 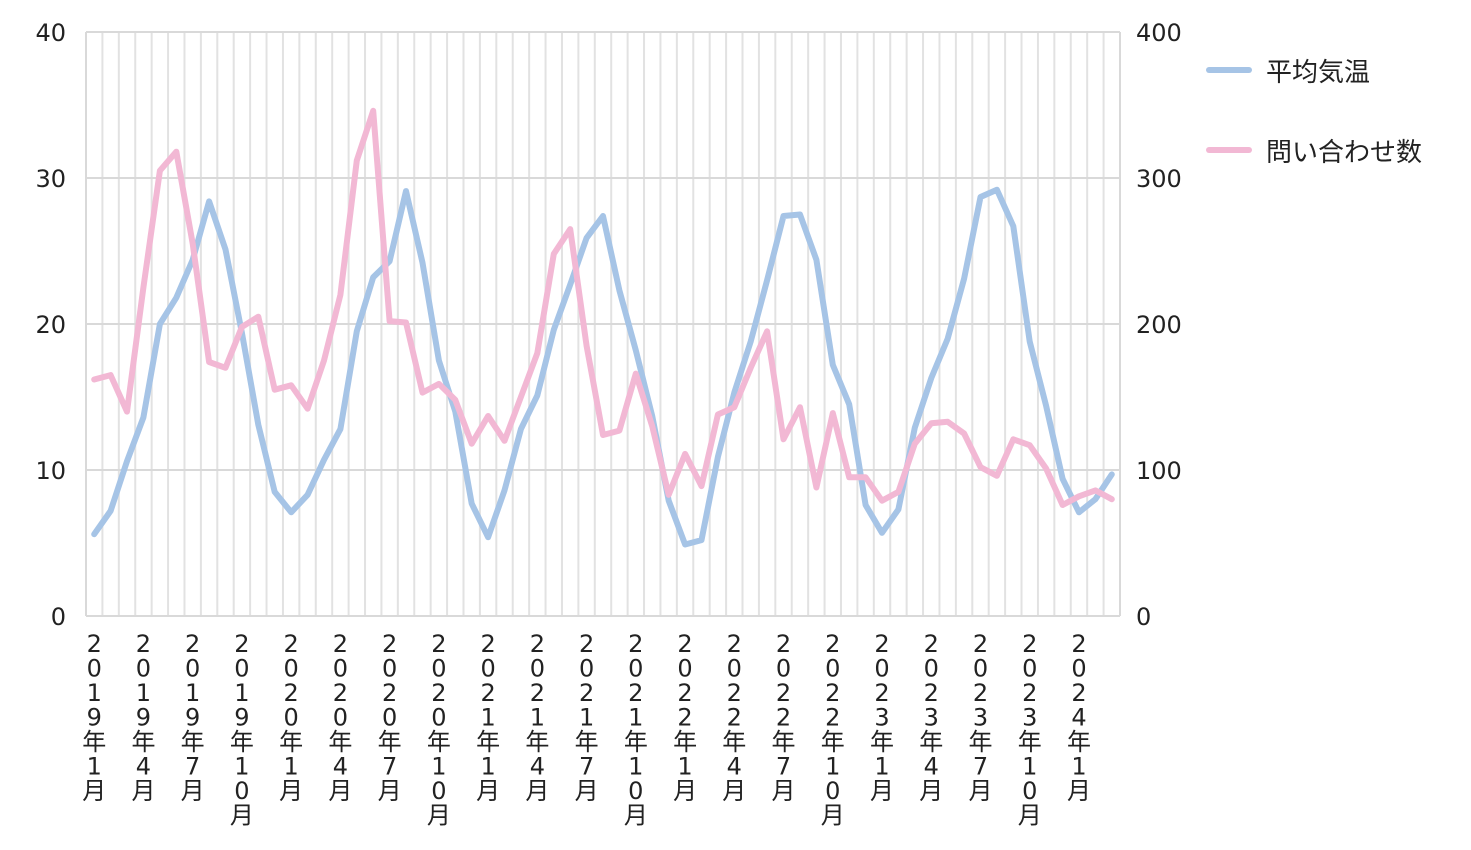 I want to click on y-right-tick-label: 300, so click(x=1159, y=179).